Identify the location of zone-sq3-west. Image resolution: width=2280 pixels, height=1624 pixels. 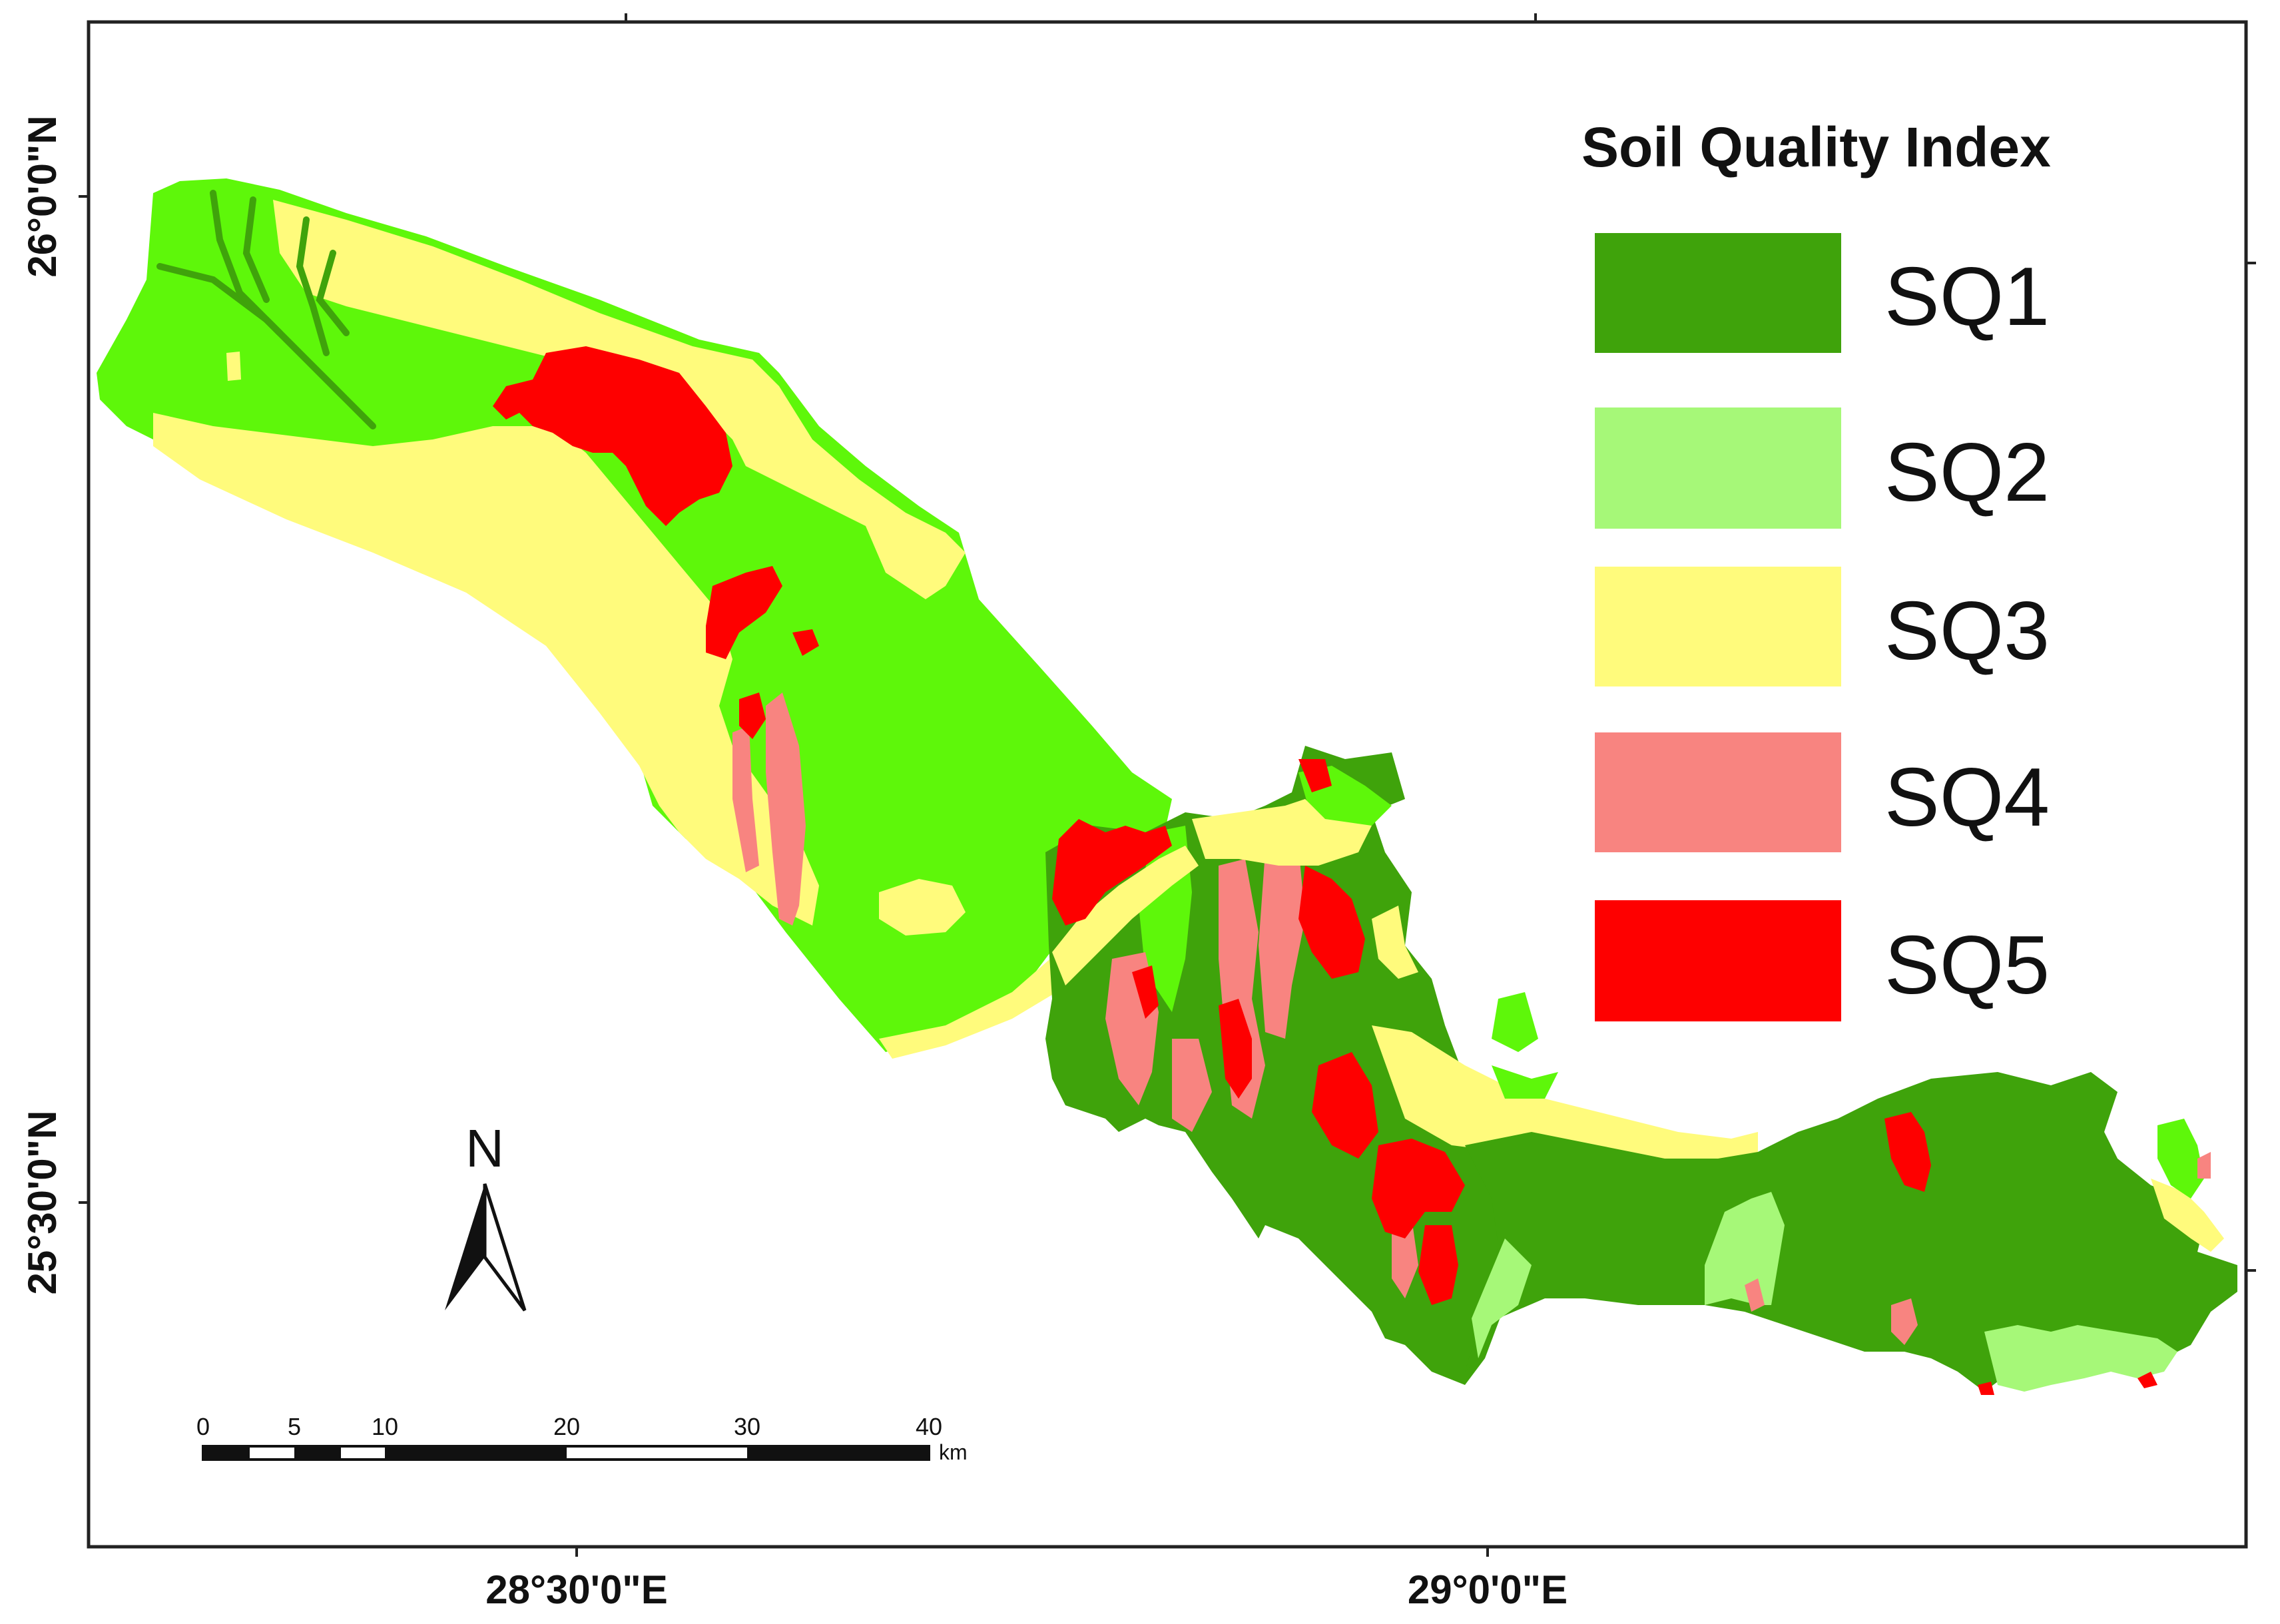
(619, 399).